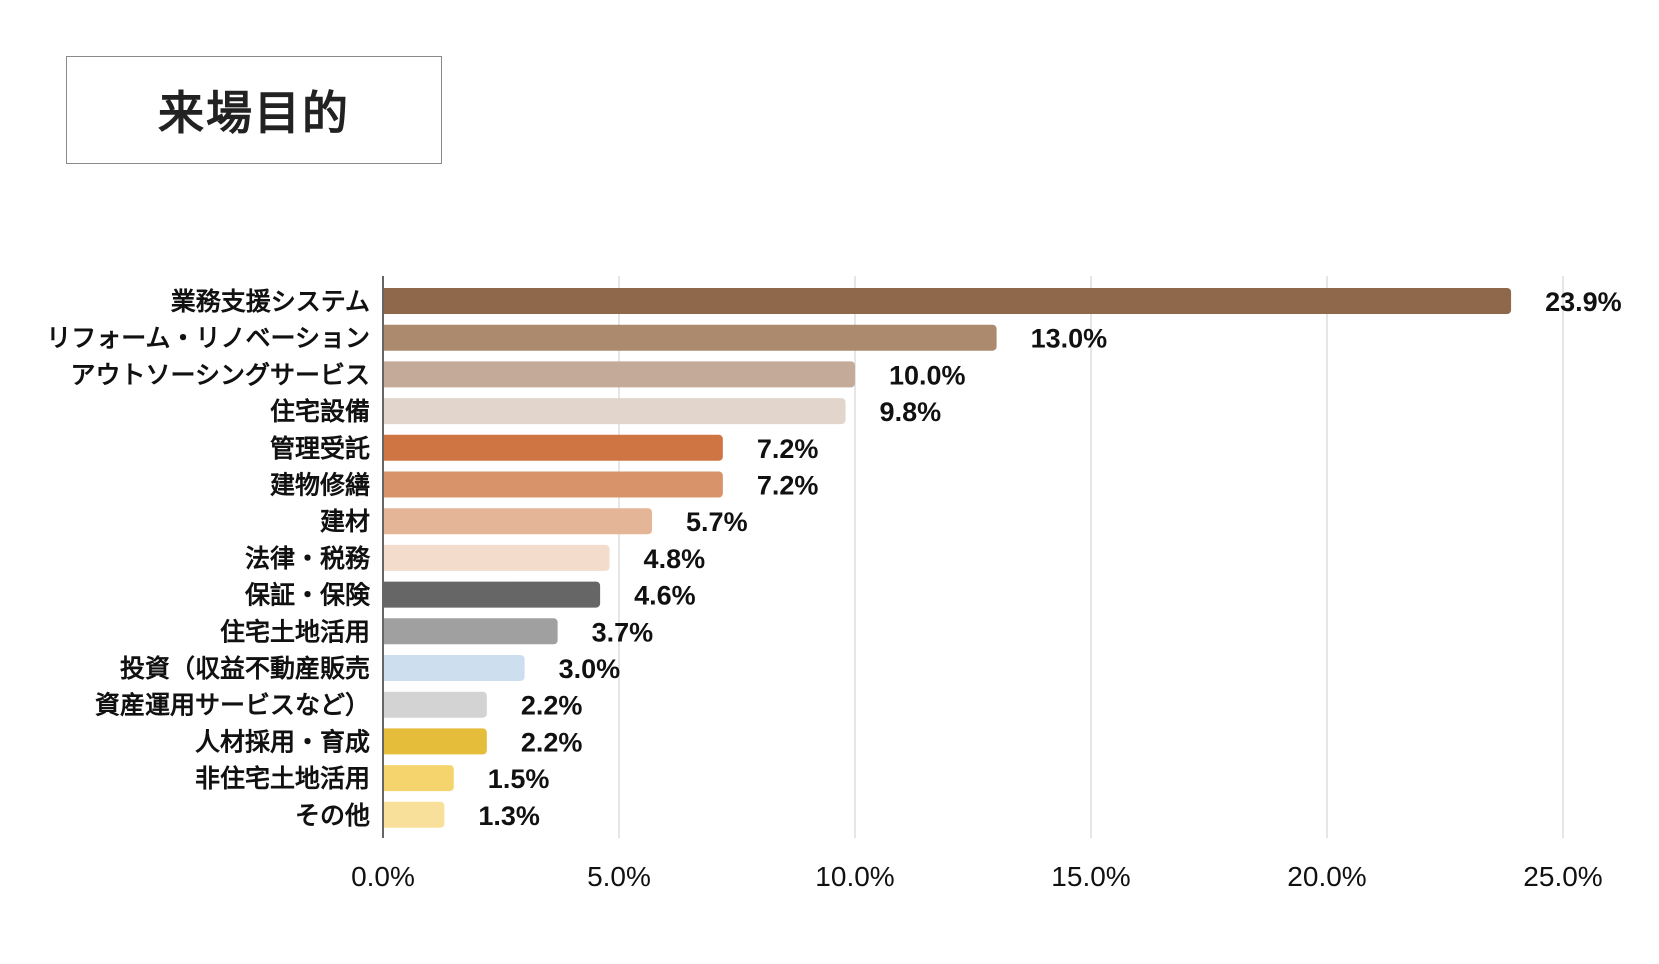  I want to click on category-label: 管理受託, so click(320, 448).